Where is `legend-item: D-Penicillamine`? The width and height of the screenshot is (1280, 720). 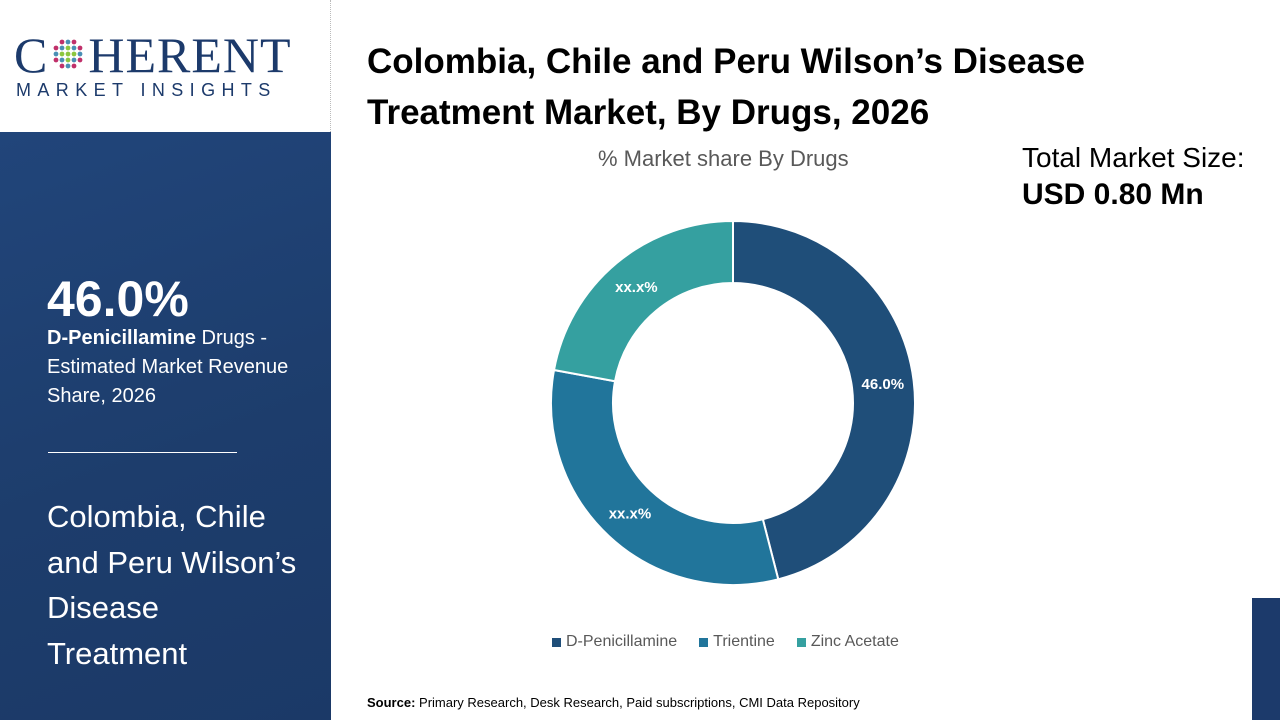 legend-item: D-Penicillamine is located at coordinates (614, 642).